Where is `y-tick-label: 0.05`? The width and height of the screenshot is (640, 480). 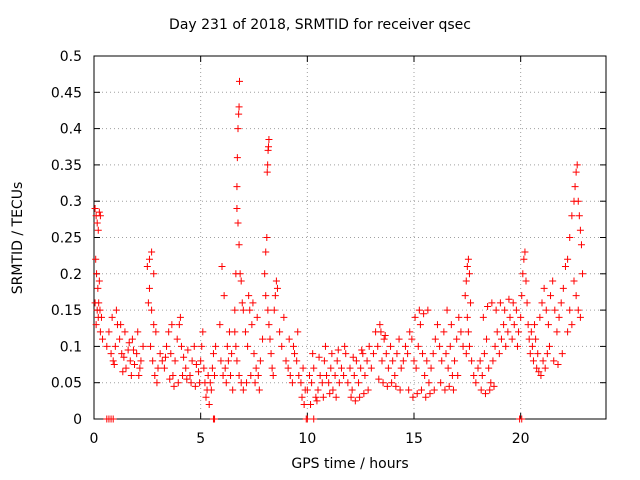 y-tick-label: 0.05 is located at coordinates (66, 384).